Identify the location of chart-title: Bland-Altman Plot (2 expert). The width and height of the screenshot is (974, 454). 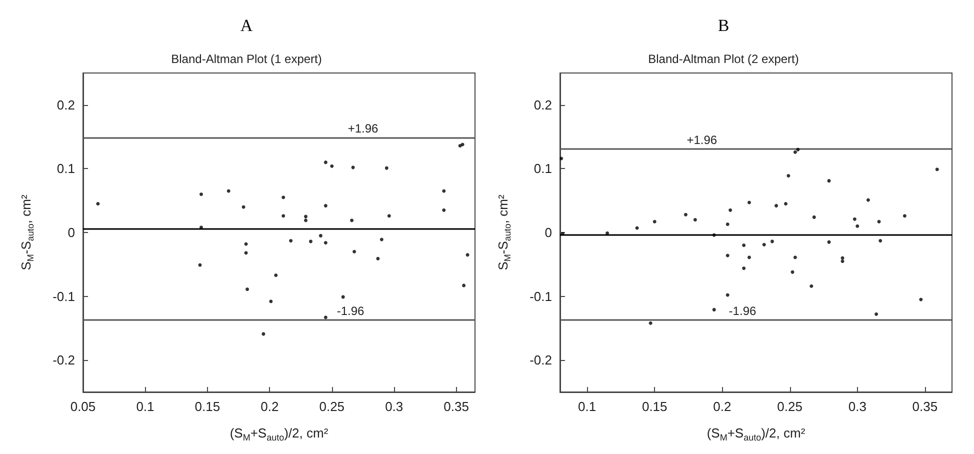
(723, 59).